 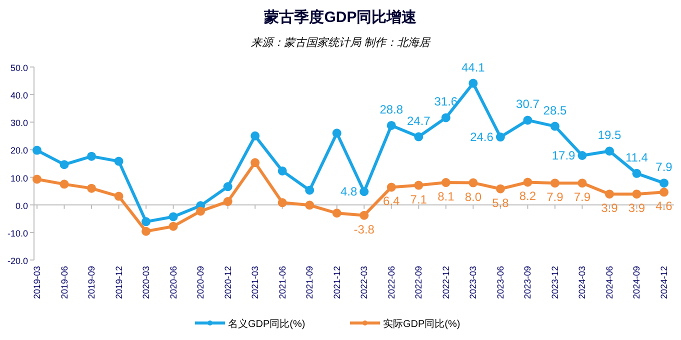 I want to click on x-tick-label: 2021-09, so click(x=309, y=283).